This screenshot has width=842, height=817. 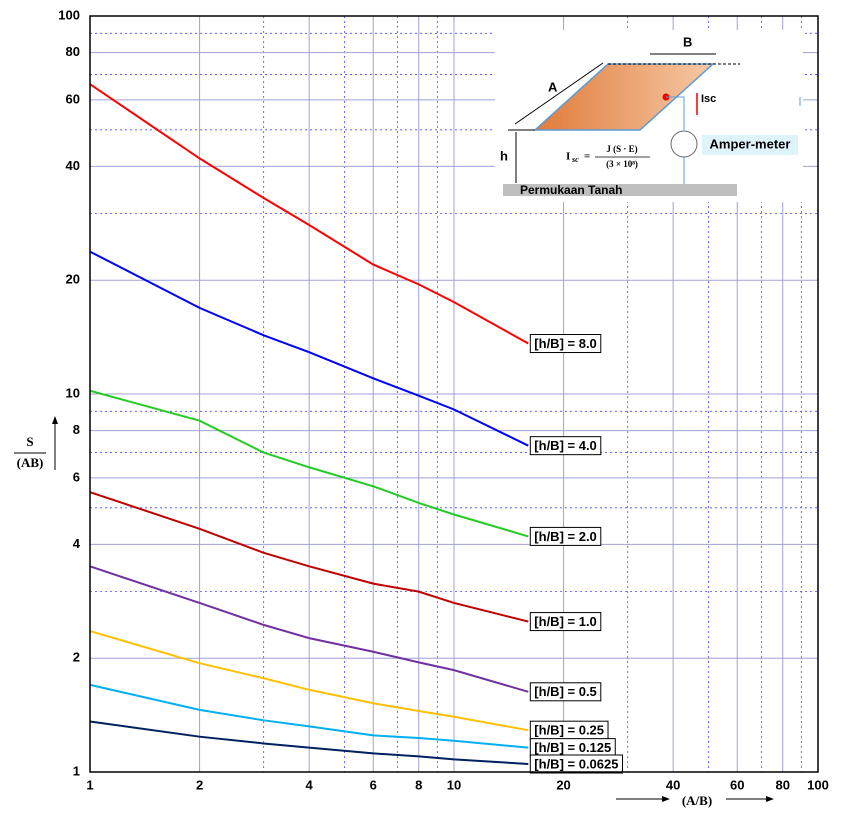 I want to click on x-tick-label: 20, so click(x=563, y=784).